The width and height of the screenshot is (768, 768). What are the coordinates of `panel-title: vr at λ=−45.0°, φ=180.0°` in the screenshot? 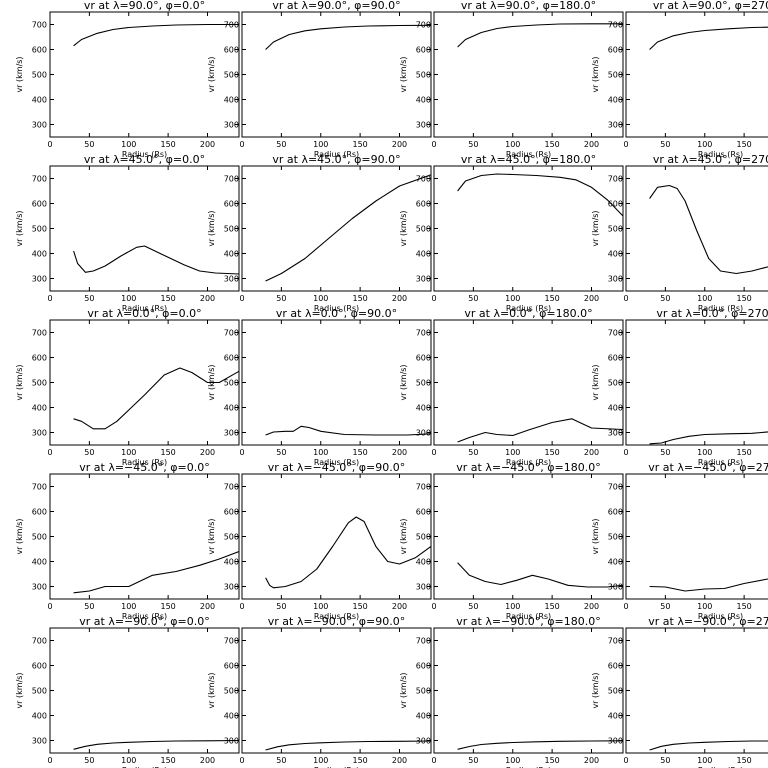 It's located at (528, 467).